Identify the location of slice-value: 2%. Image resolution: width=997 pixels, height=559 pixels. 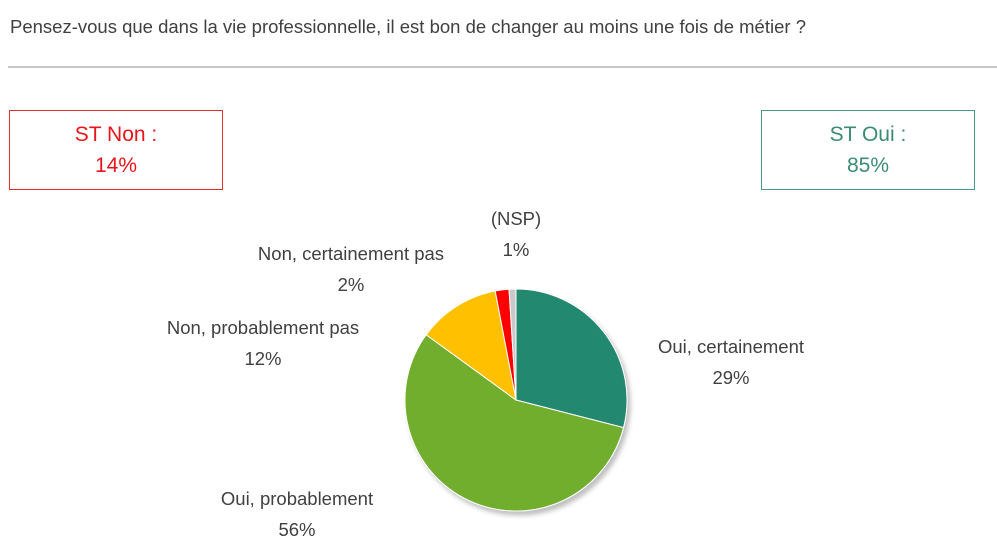
(351, 284).